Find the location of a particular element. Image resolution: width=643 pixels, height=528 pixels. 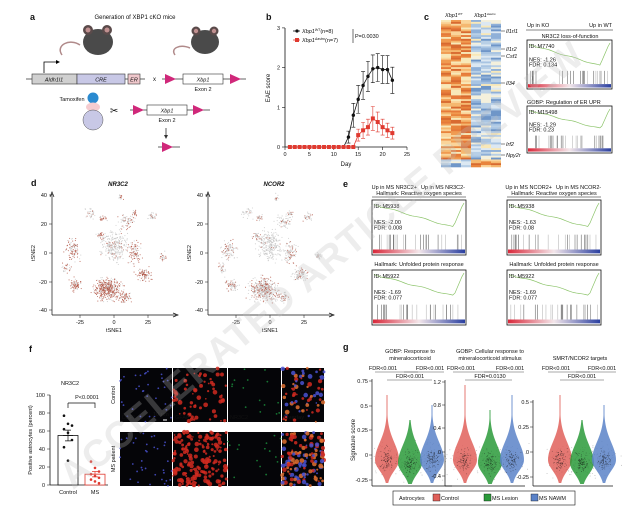

gene-label: Il1rl1 is located at coordinates (512, 32).